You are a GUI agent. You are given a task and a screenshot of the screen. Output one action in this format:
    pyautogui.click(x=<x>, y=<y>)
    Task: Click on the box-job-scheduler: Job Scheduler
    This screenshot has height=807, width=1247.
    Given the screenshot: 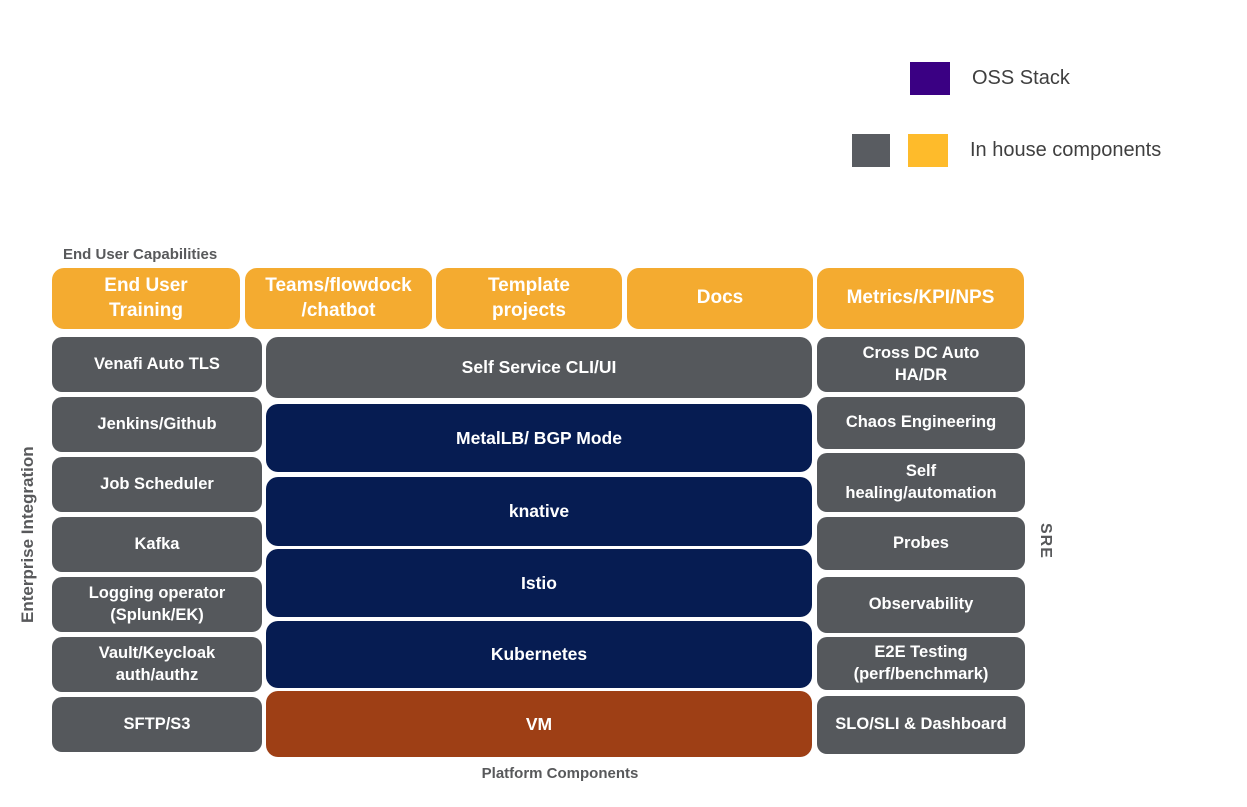 What is the action you would take?
    pyautogui.click(x=157, y=484)
    